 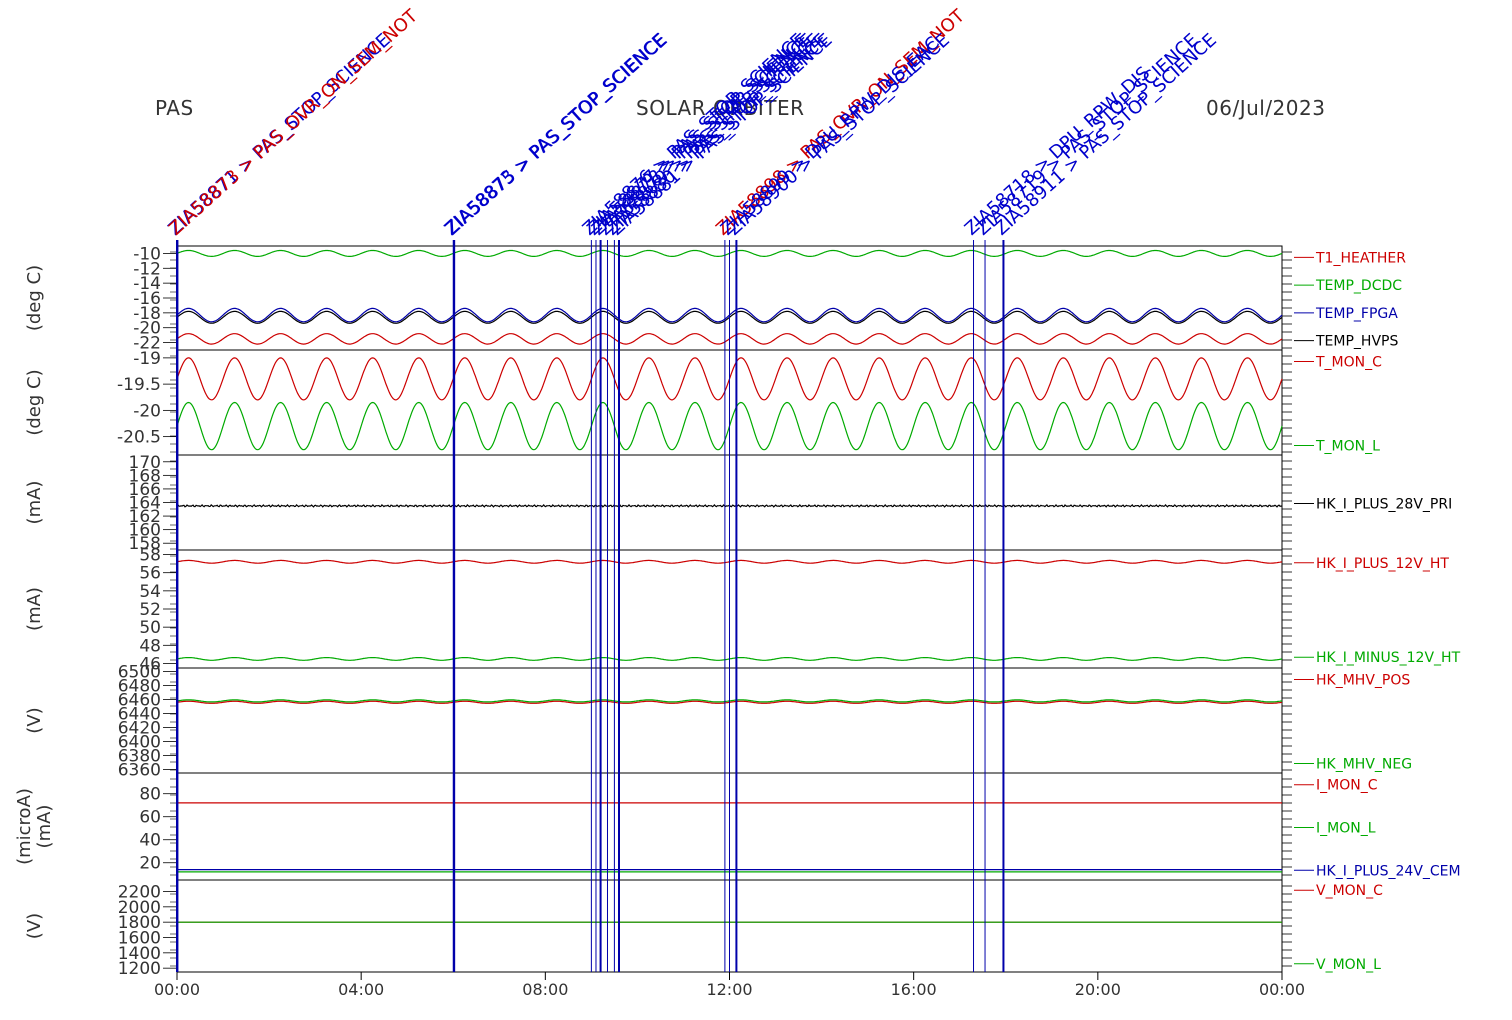 What do you see at coordinates (1347, 786) in the screenshot?
I see `legend-label: I_MON_C` at bounding box center [1347, 786].